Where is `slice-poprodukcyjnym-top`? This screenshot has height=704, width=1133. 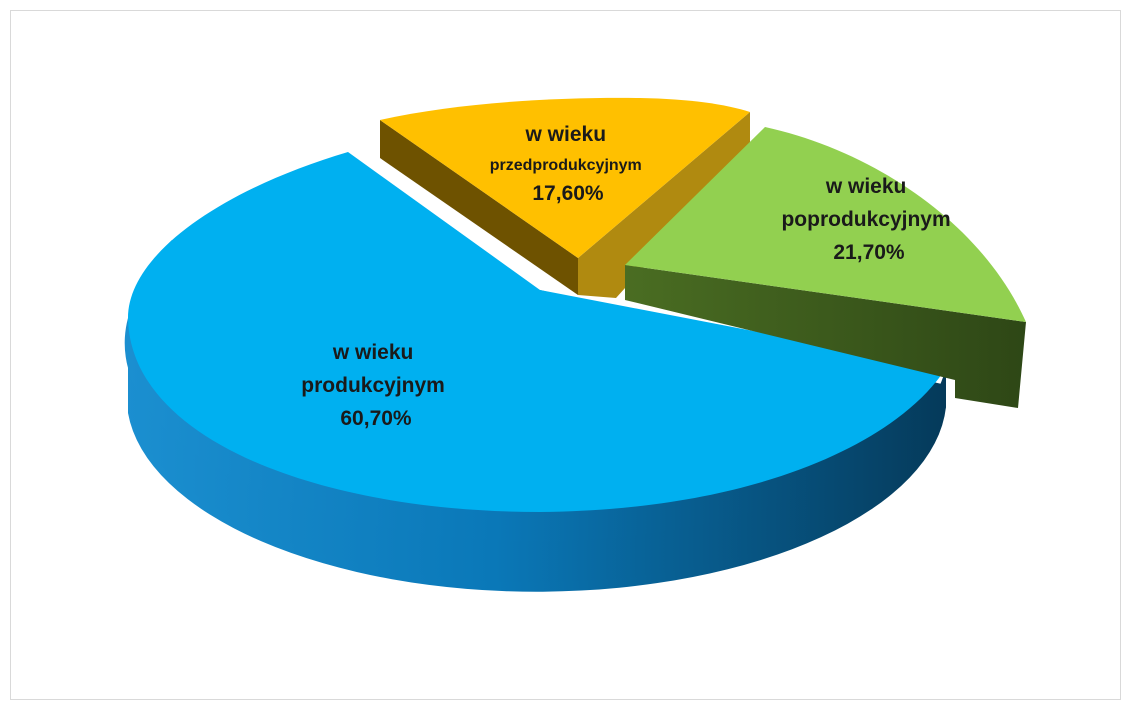
slice-poprodukcyjnym-top is located at coordinates (825, 224).